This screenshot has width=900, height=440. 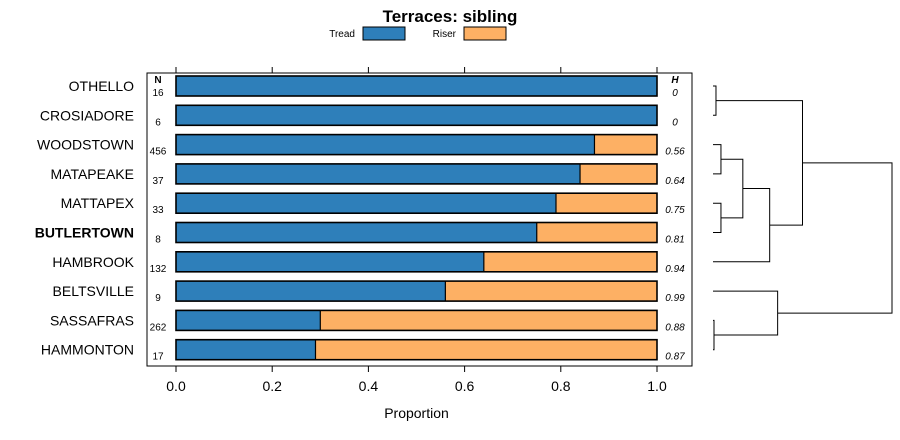 What do you see at coordinates (158, 357) in the screenshot?
I see `n-value: 17` at bounding box center [158, 357].